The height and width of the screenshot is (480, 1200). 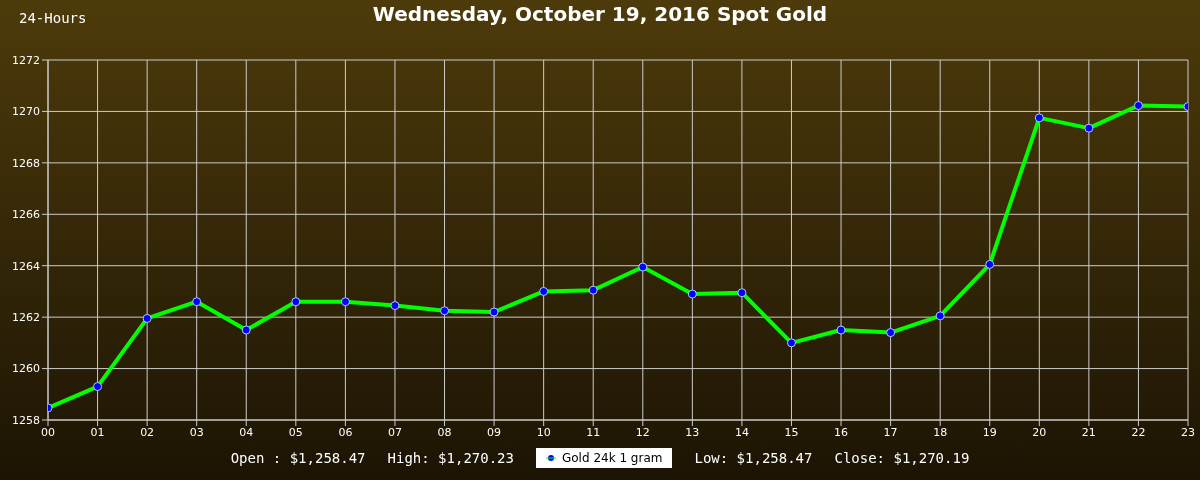 What do you see at coordinates (298, 458) in the screenshot?
I see `text: Open : $1,258.47` at bounding box center [298, 458].